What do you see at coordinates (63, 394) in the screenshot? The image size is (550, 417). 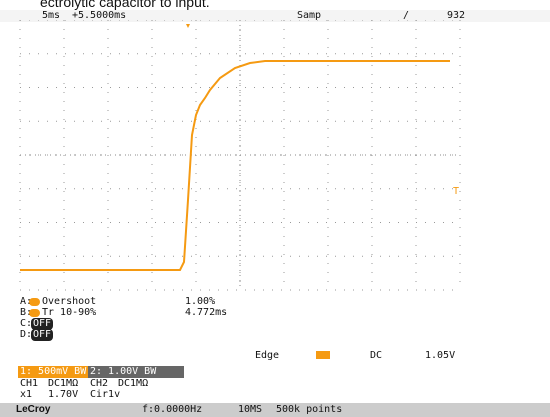 I see `ch1-offset: 1.70V` at bounding box center [63, 394].